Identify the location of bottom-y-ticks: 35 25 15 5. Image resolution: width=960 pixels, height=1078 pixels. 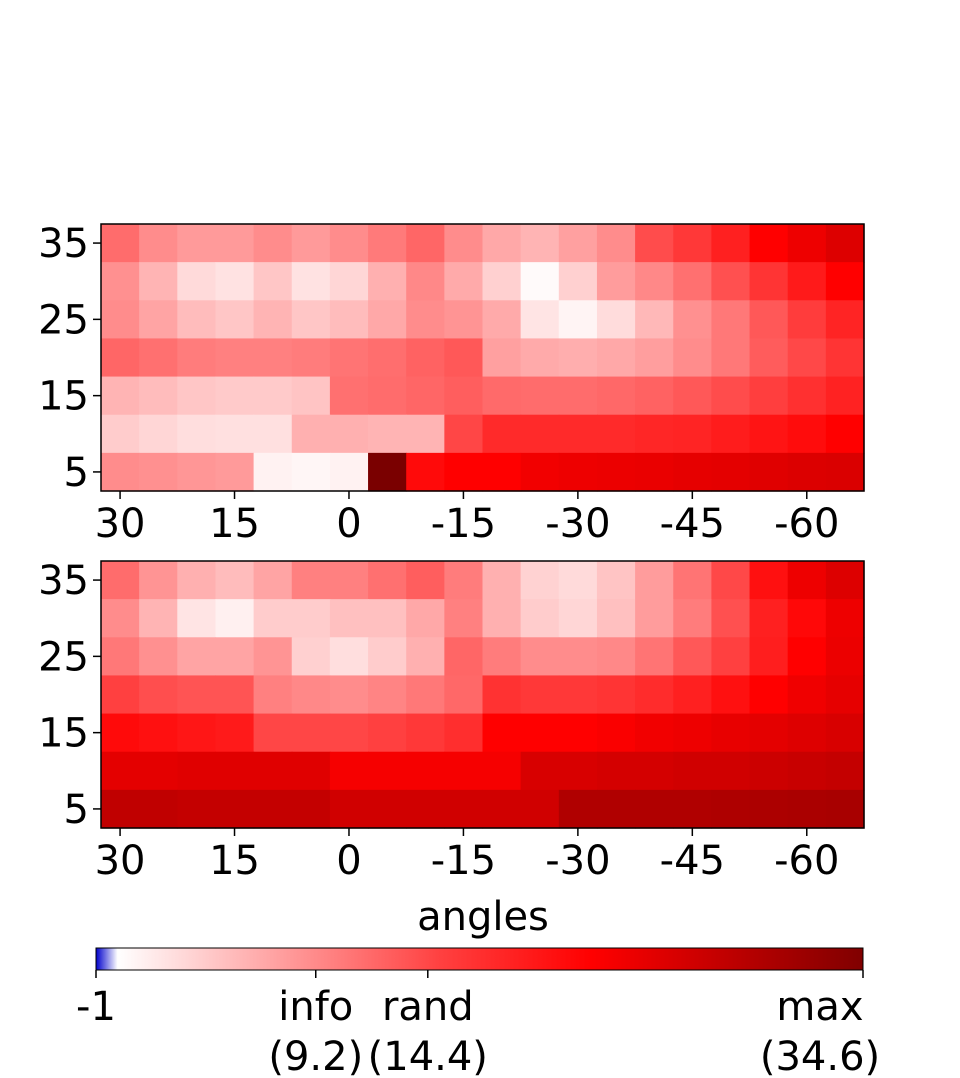
(69, 695).